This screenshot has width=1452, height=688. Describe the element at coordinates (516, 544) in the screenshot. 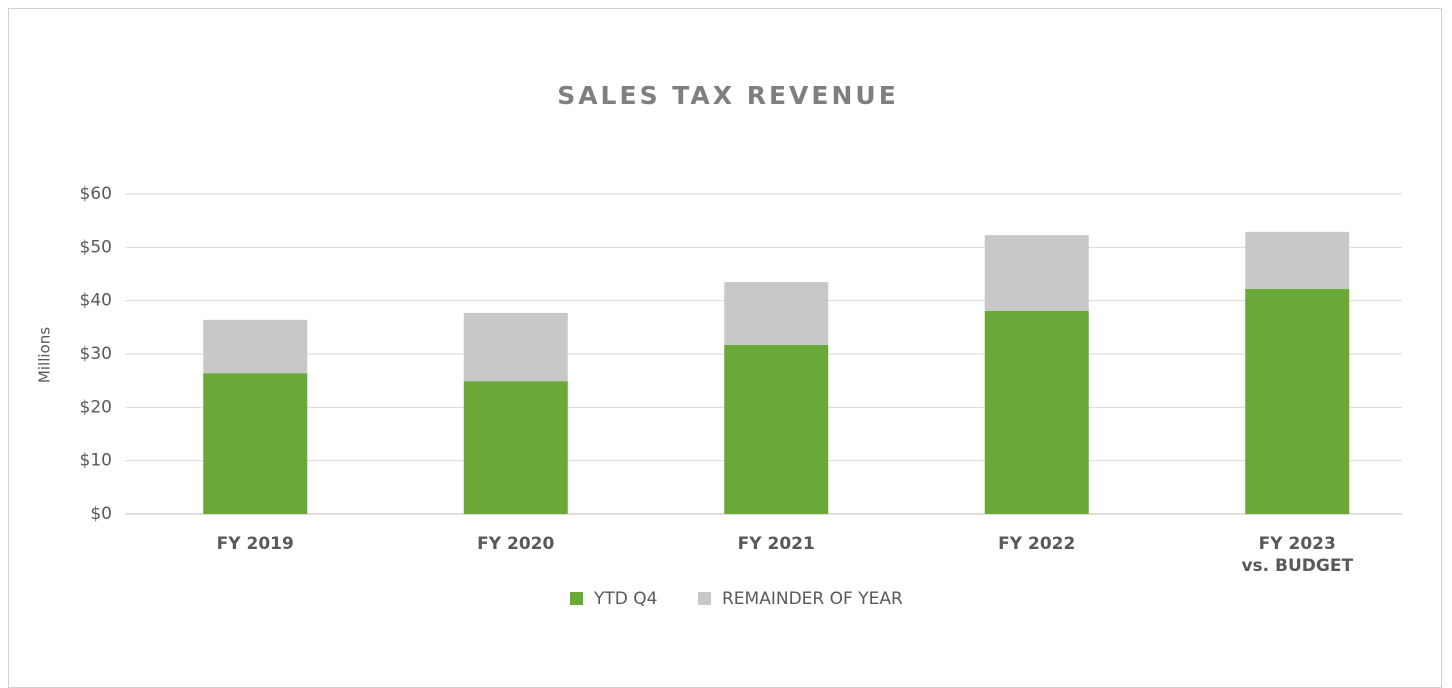

I see `x-tick-label: FY 2020` at that location.